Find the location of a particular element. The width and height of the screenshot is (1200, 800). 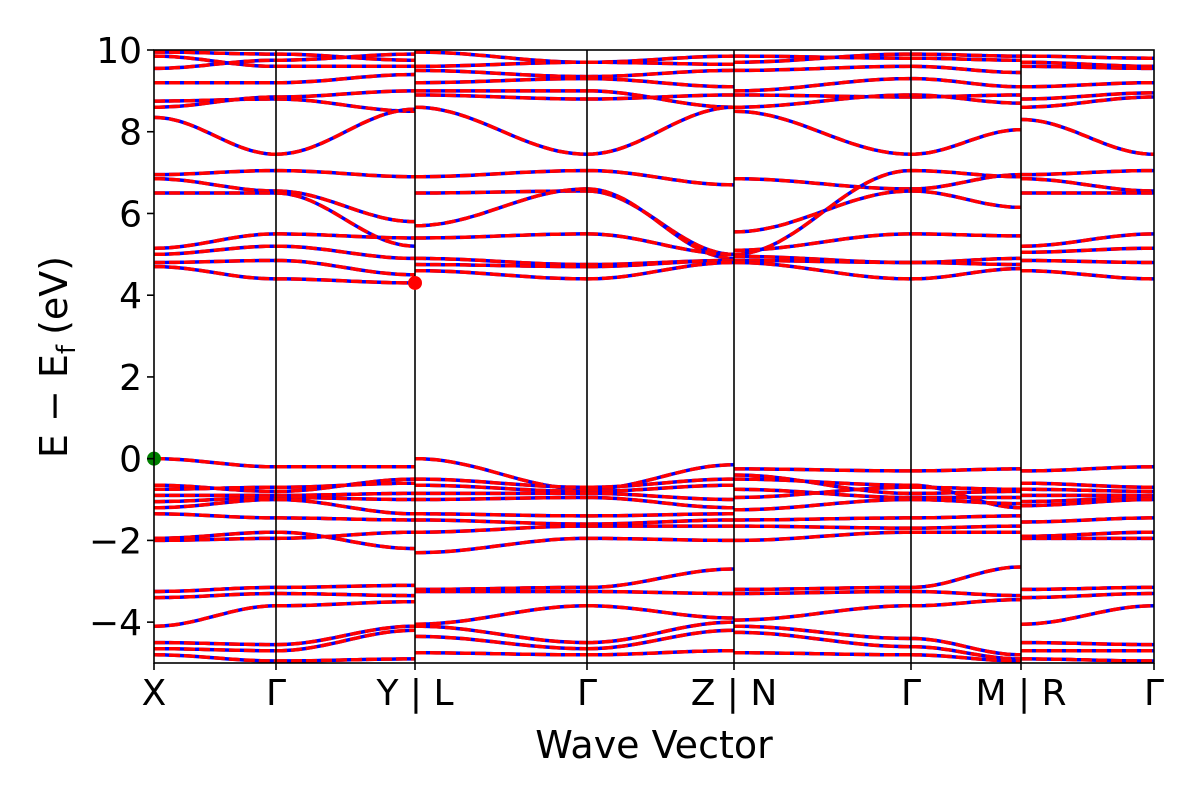

band-line-dashed-s5-b18 is located at coordinates (966, 488).